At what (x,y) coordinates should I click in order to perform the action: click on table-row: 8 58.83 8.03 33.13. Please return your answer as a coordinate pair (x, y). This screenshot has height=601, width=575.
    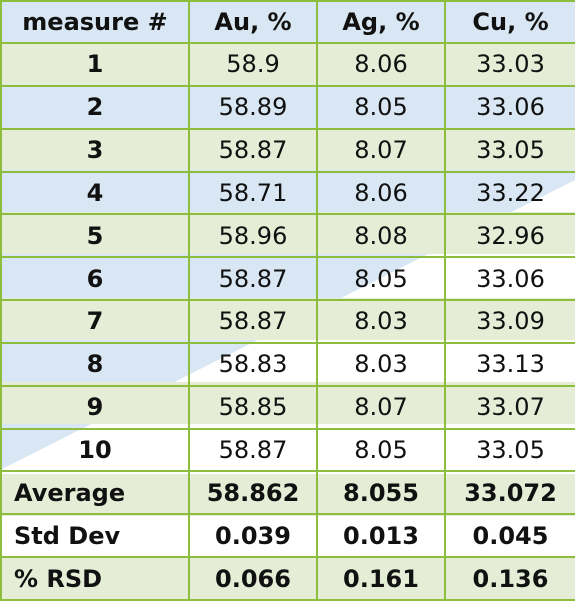
    Looking at the image, I should click on (287, 364).